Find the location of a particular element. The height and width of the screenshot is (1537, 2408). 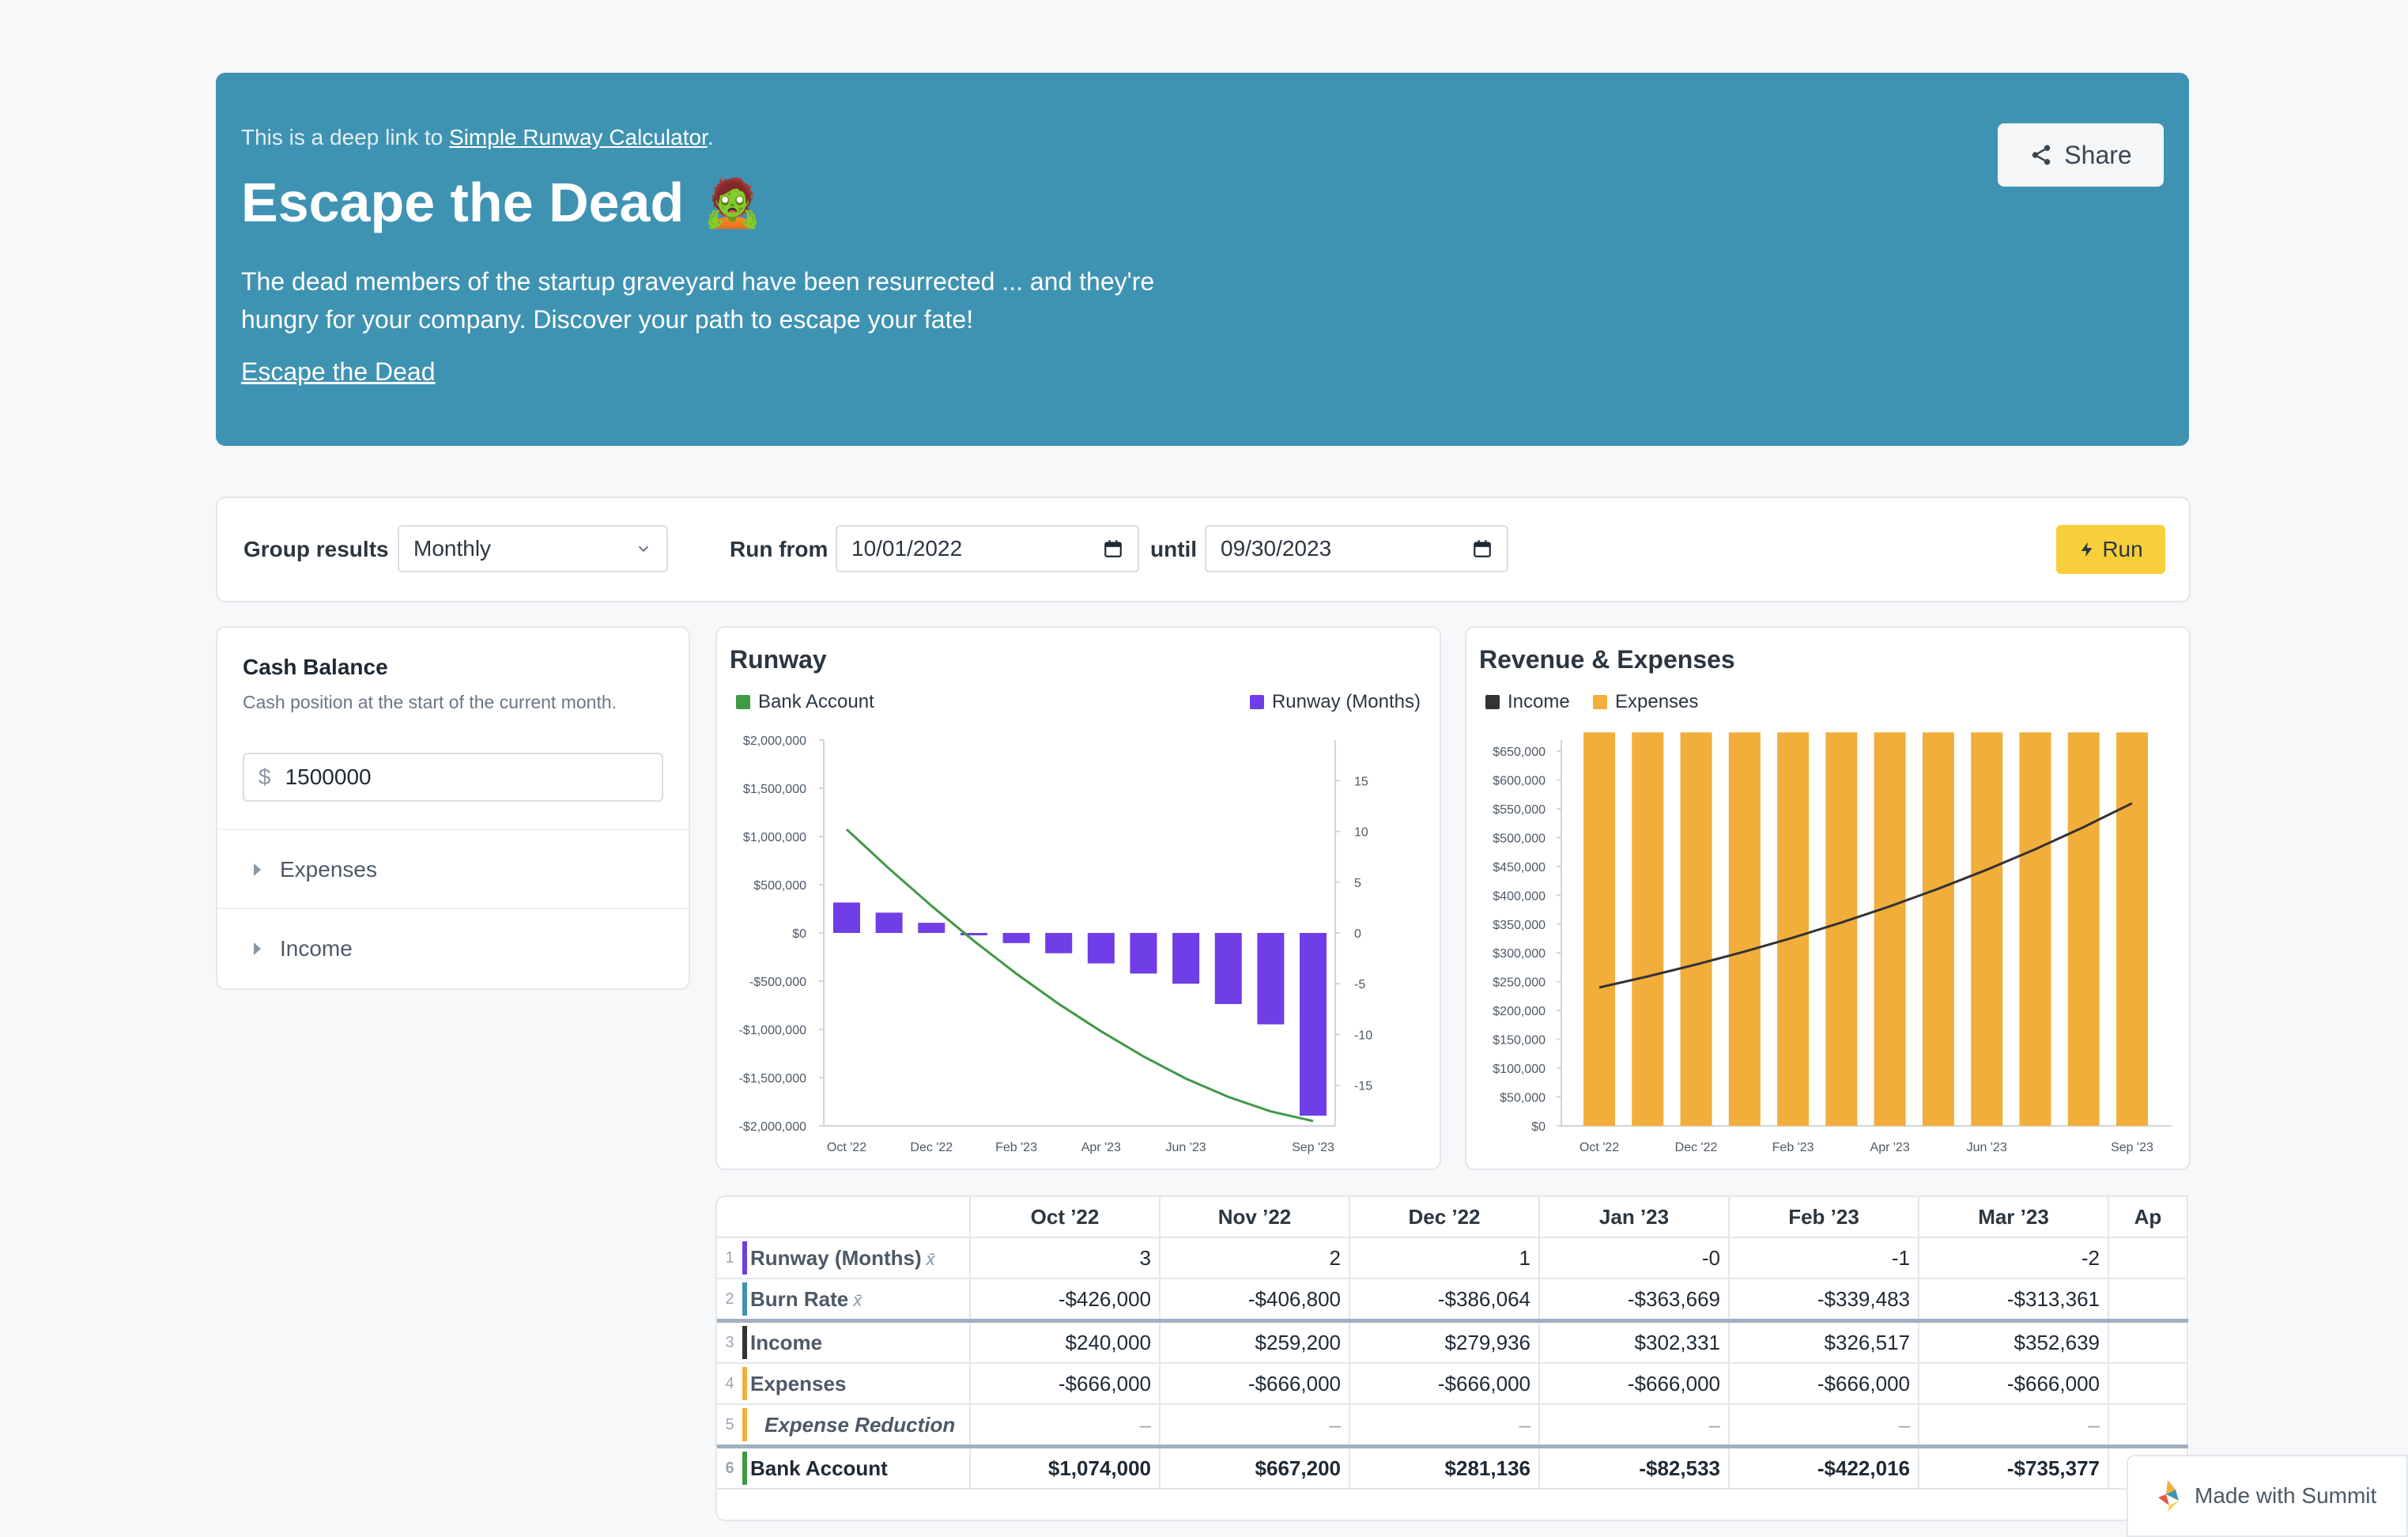

column-header: Nov ’22 is located at coordinates (1255, 1217).